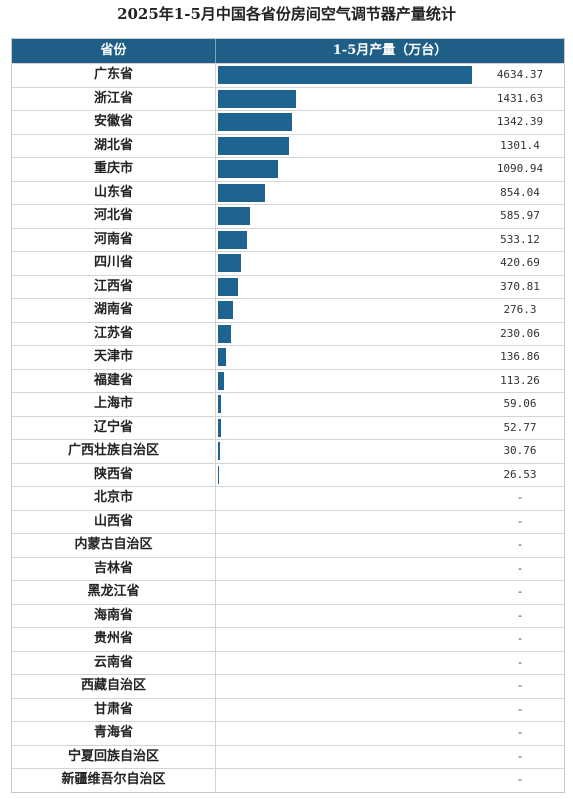 The height and width of the screenshot is (799, 573). Describe the element at coordinates (390, 193) in the screenshot. I see `output-cell: 854.04` at that location.